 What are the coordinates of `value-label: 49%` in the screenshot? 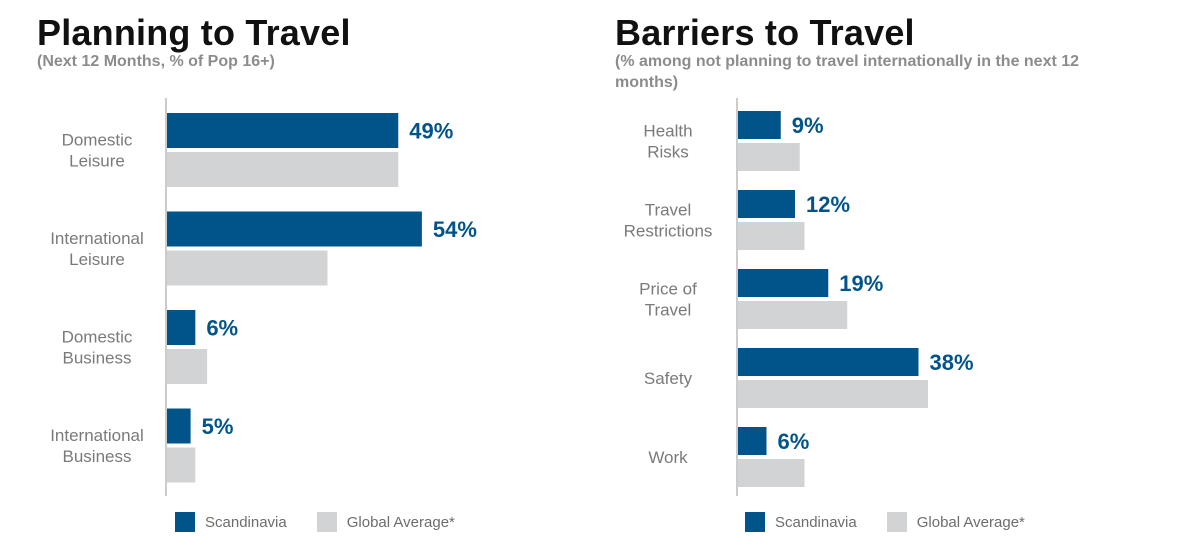 It's located at (431, 131).